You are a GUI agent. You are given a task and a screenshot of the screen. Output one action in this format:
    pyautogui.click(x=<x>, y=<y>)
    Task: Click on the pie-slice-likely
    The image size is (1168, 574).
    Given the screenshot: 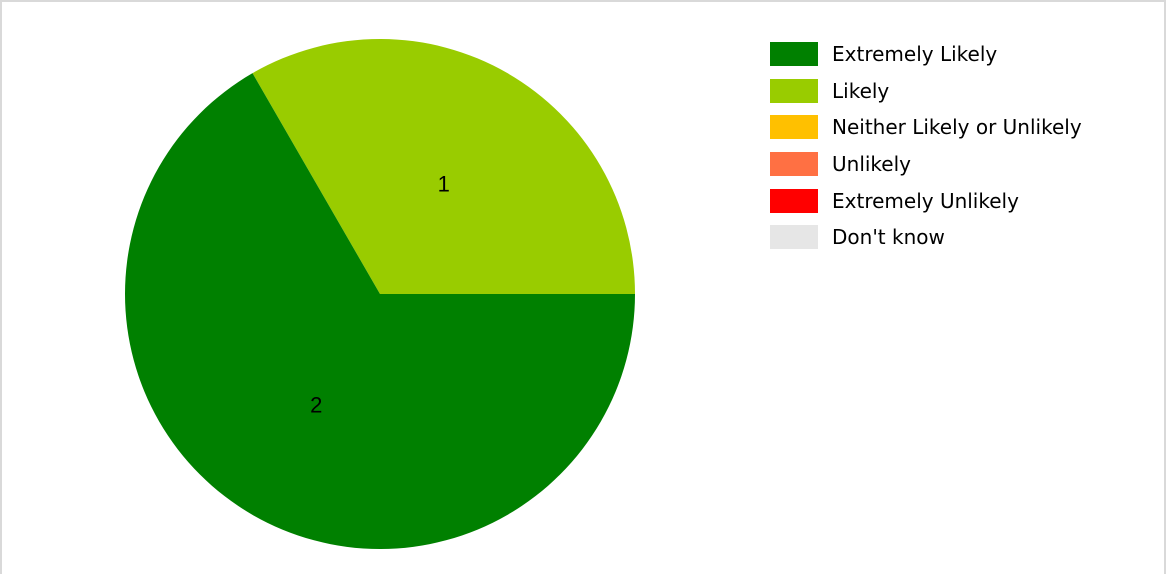 What is the action you would take?
    pyautogui.click(x=443, y=166)
    